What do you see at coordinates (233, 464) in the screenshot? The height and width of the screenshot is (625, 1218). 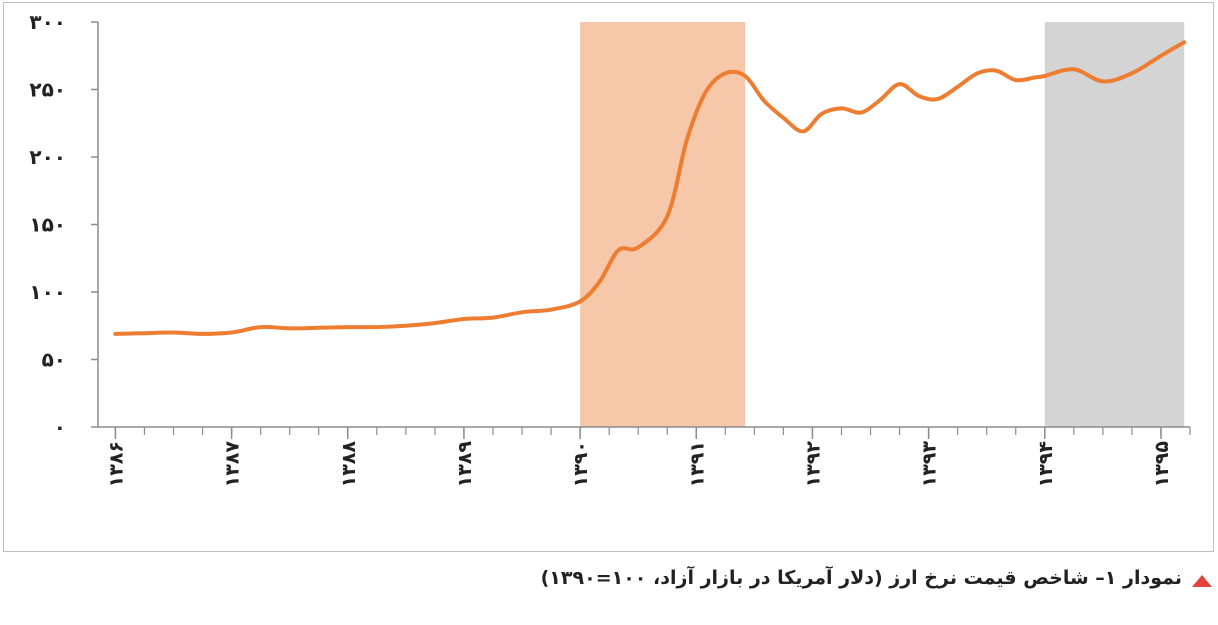 I see `x-tick-label: ١٣٨٧` at bounding box center [233, 464].